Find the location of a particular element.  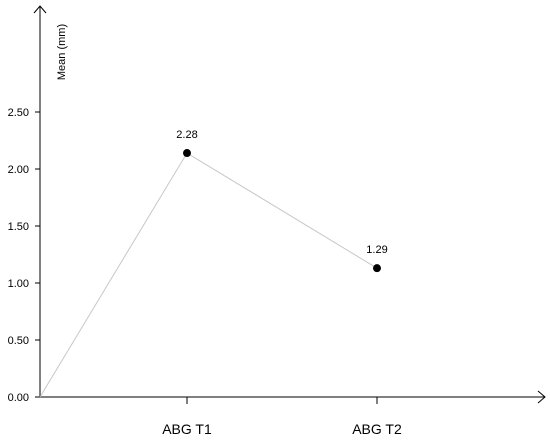

x-tick-label: ABG T2 is located at coordinates (377, 429).